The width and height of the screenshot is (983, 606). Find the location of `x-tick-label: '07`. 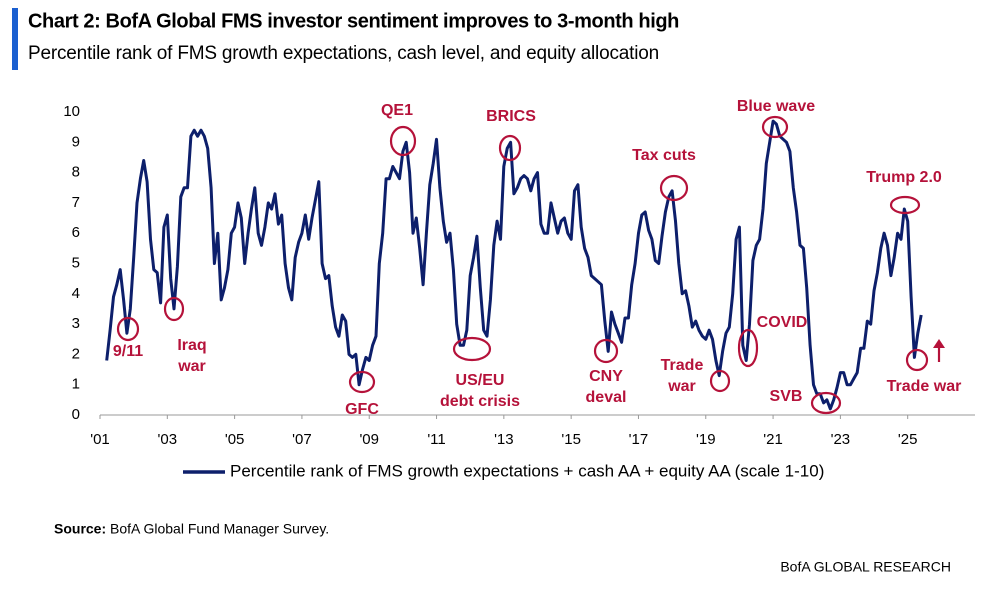

x-tick-label: '07 is located at coordinates (302, 439).